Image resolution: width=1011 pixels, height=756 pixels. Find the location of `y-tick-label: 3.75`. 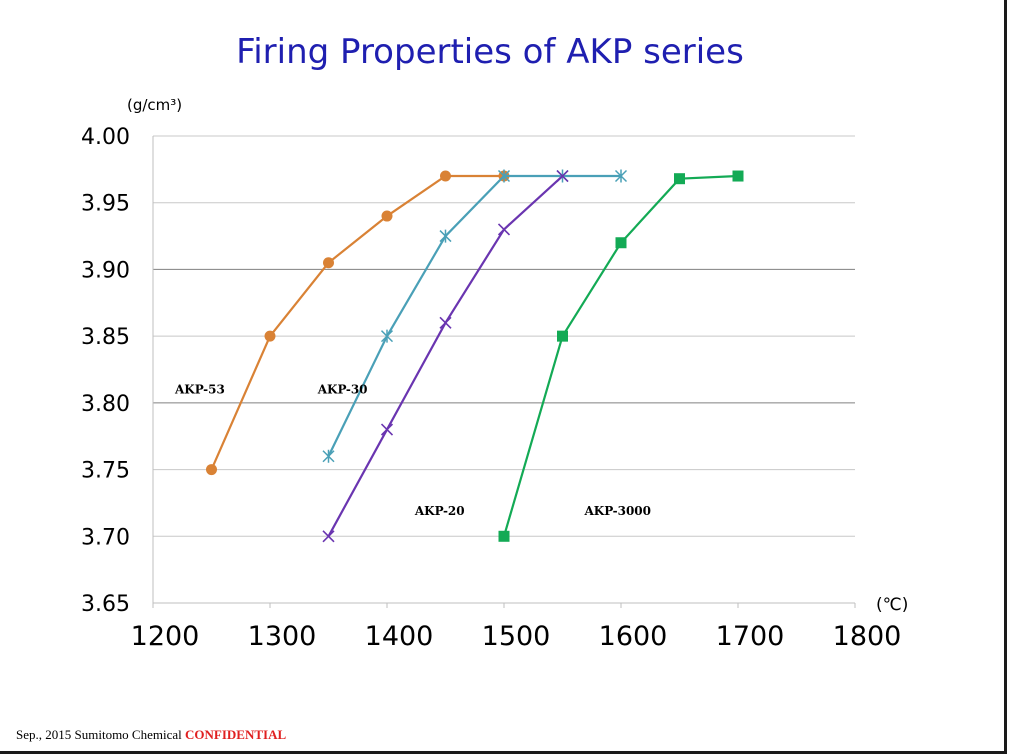

y-tick-label: 3.75 is located at coordinates (105, 471).